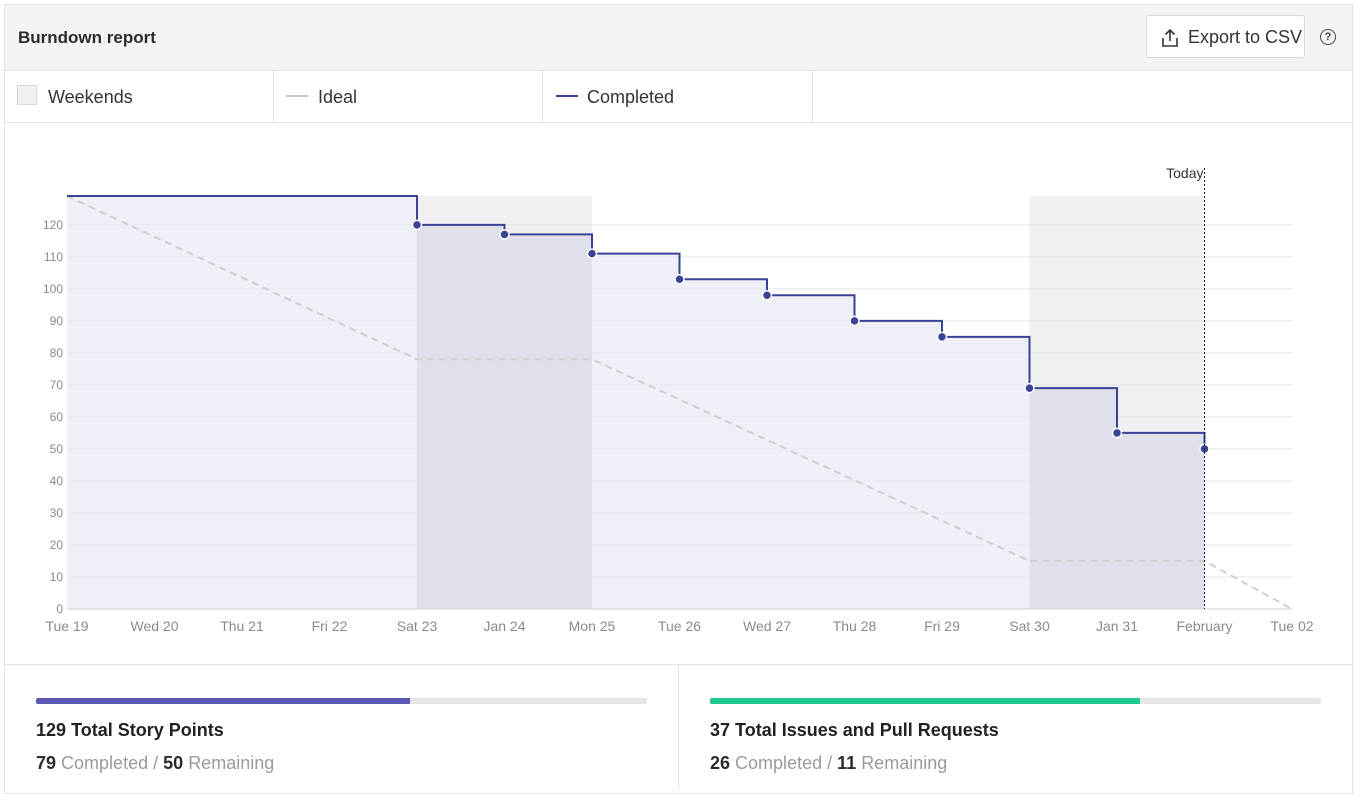 The height and width of the screenshot is (794, 1358). What do you see at coordinates (330, 626) in the screenshot?
I see `x-tick-label: Fri 22` at bounding box center [330, 626].